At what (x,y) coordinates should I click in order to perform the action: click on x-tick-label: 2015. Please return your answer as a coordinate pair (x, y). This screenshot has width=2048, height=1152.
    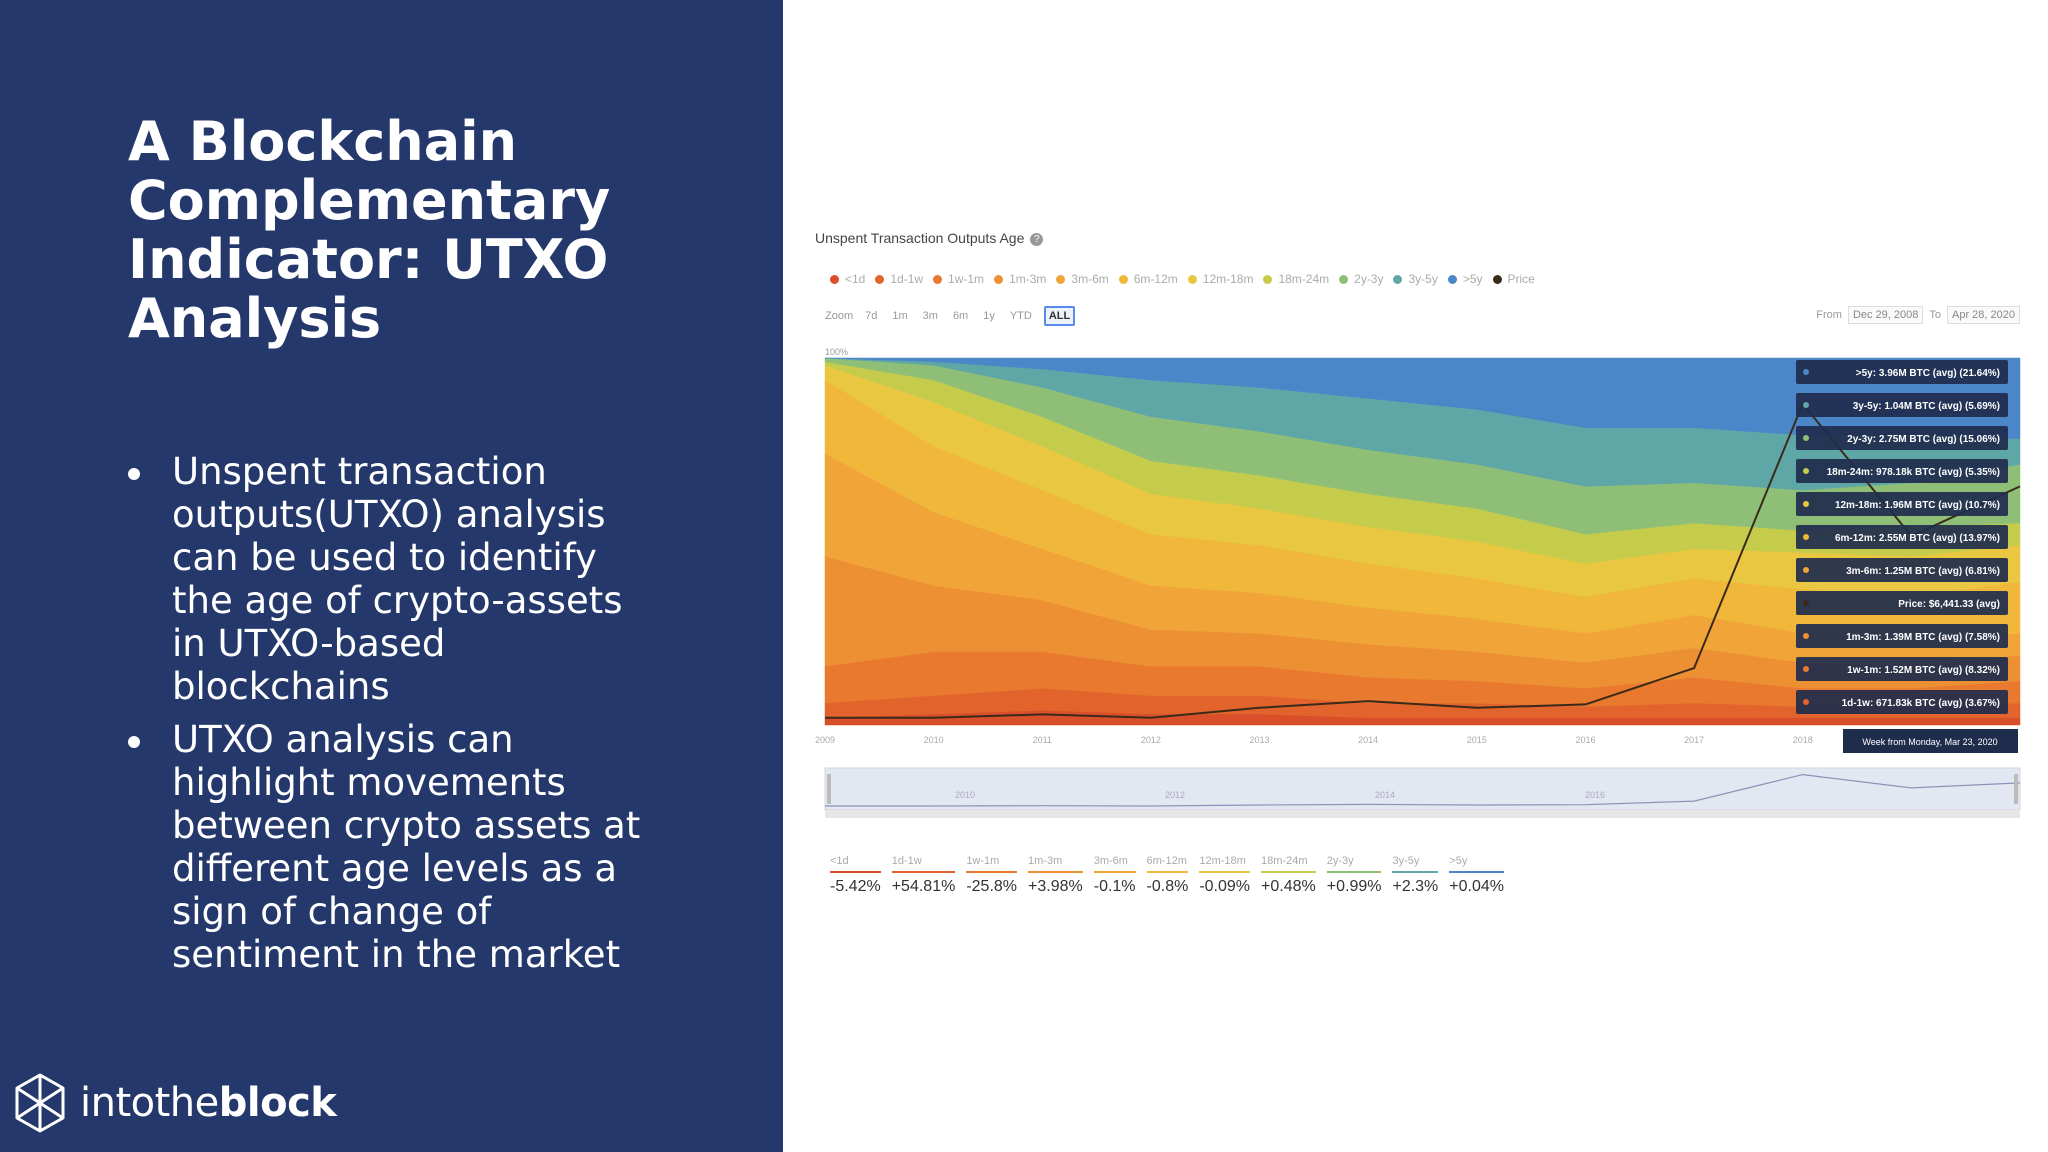
    Looking at the image, I should click on (1477, 740).